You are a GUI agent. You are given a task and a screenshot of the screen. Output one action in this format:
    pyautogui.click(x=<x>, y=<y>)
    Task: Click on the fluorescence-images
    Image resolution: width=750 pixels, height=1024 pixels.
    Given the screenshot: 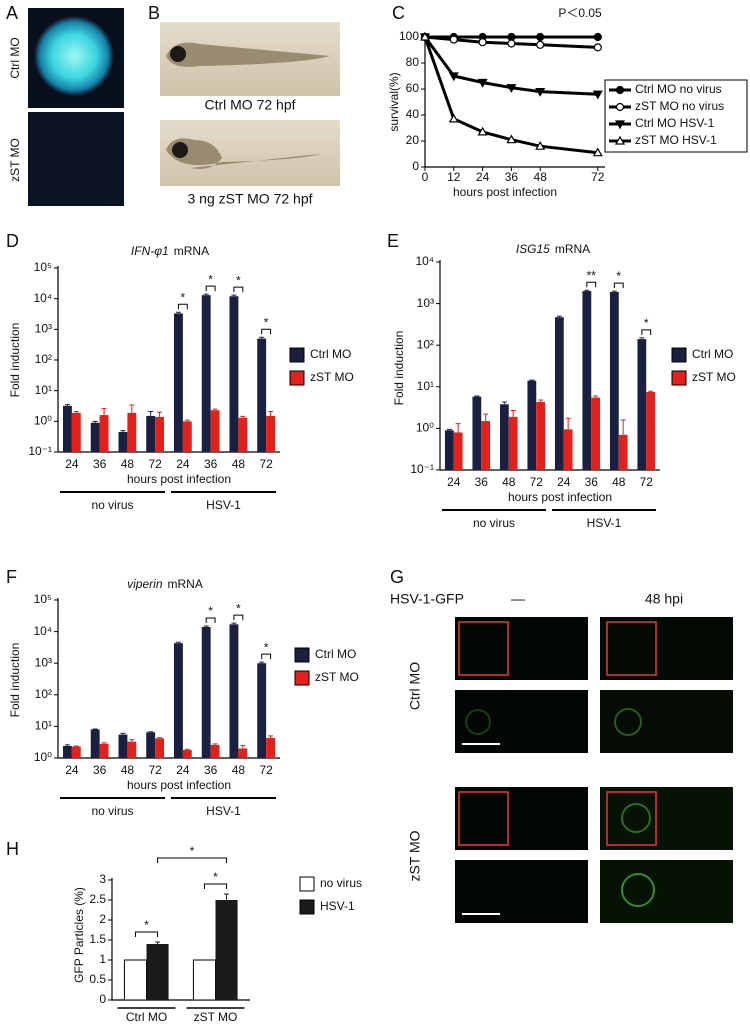 What is the action you would take?
    pyautogui.click(x=594, y=770)
    